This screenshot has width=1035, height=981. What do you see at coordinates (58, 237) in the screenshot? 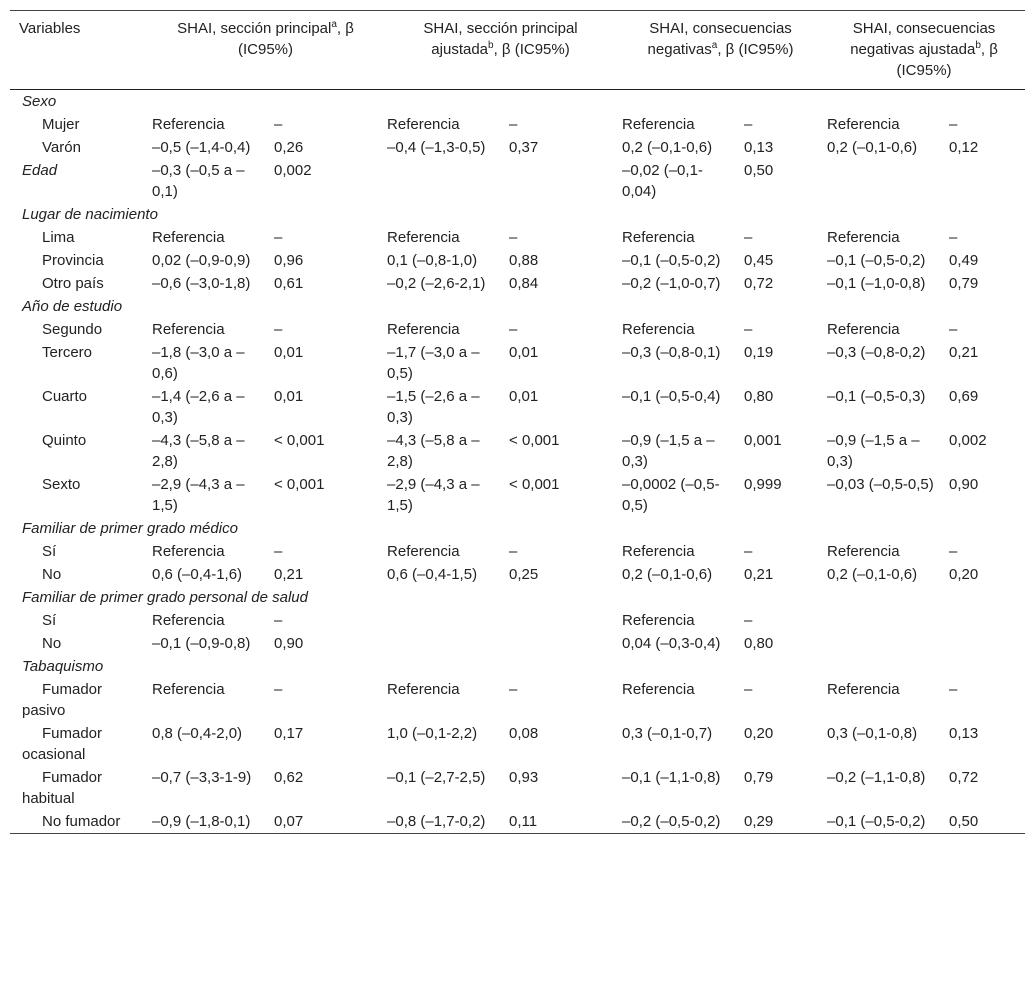
I see `level-label: Lima` at bounding box center [58, 237].